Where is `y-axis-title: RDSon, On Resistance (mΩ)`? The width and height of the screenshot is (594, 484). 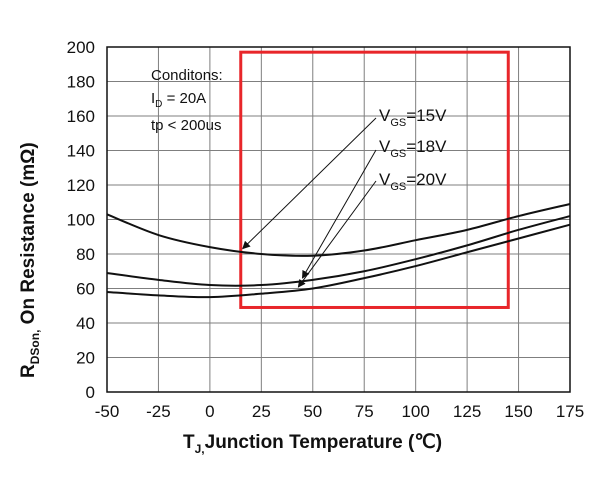
y-axis-title: RDSon, On Resistance (mΩ) is located at coordinates (30, 260).